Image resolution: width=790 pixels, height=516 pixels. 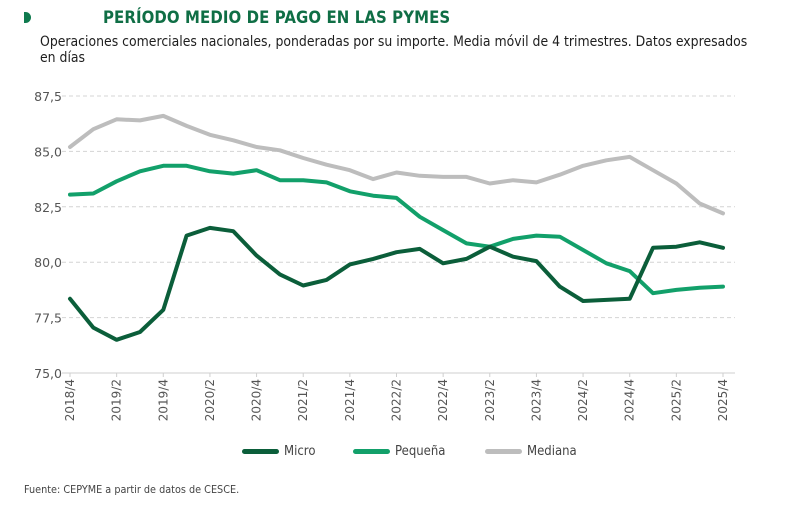 I want to click on x-tick-label: 2020/4, so click(x=257, y=400).